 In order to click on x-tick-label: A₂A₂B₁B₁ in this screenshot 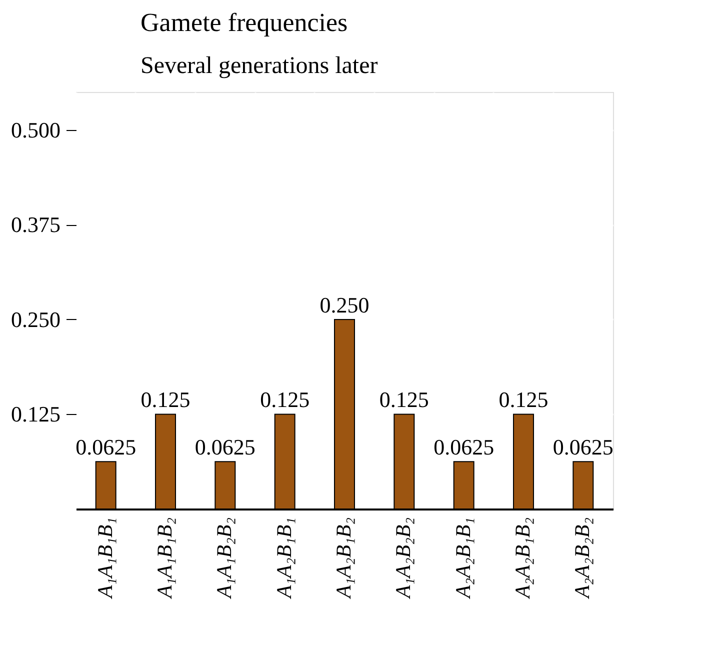, I will do `click(462, 559)`.